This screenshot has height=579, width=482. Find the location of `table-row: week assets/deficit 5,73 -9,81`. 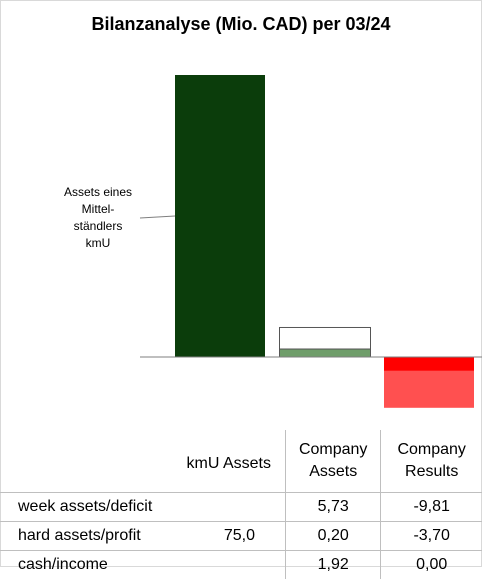

table-row: week assets/deficit 5,73 -9,81 is located at coordinates (241, 507).